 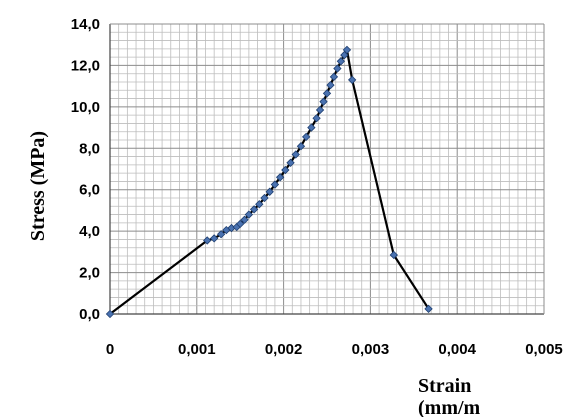 What do you see at coordinates (449, 407) in the screenshot?
I see `x-axis-title-line2: (mm/m` at bounding box center [449, 407].